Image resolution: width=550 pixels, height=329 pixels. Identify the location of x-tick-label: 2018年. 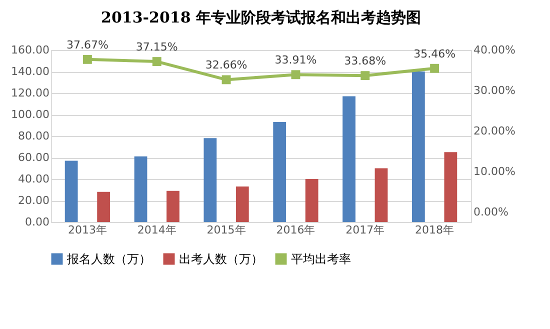
(434, 230).